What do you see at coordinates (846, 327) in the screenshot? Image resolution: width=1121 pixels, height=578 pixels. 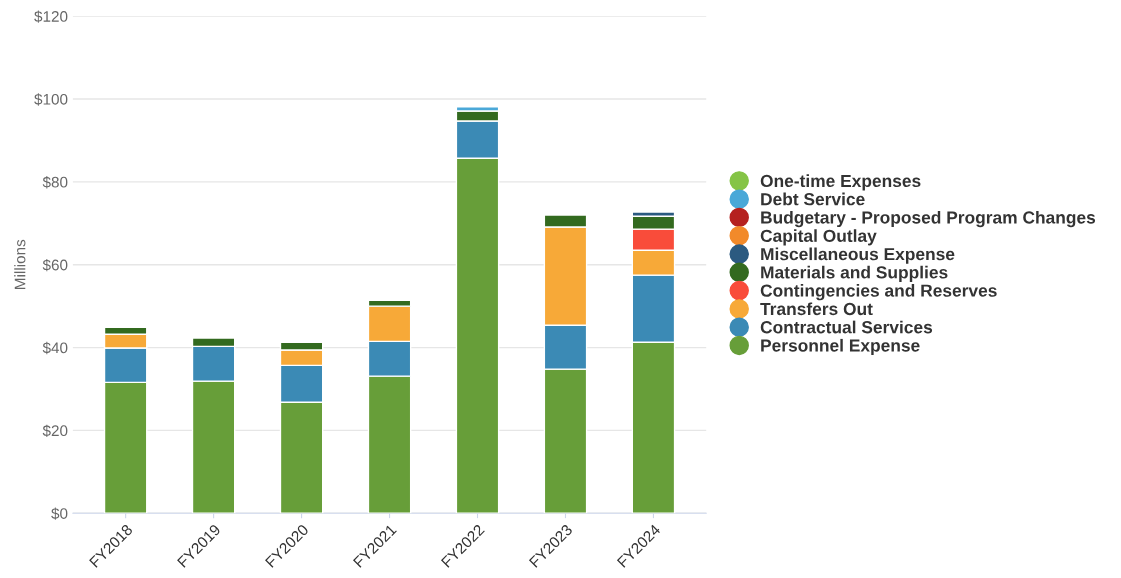 I see `legend-label: Contractual Services` at bounding box center [846, 327].